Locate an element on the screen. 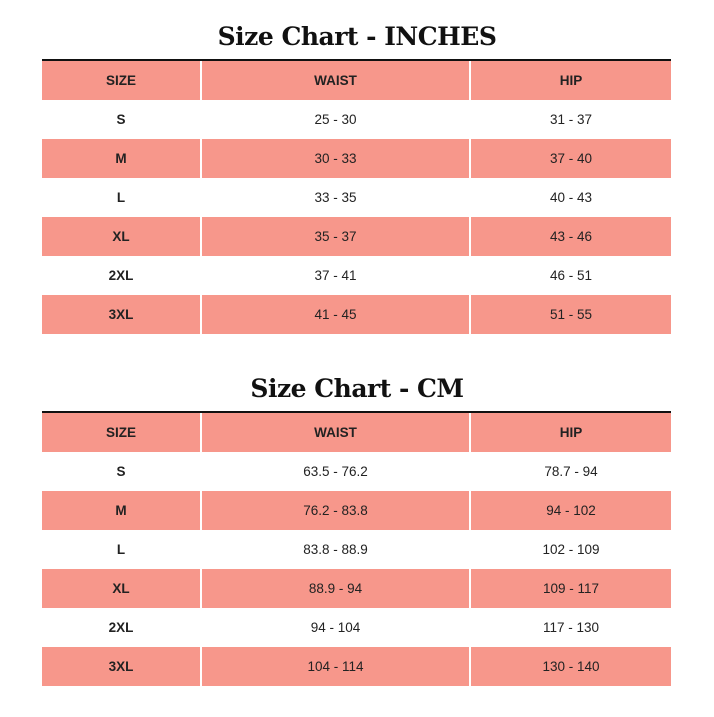  table-row: 2XL 37 - 41 46 - 51 is located at coordinates (356, 275).